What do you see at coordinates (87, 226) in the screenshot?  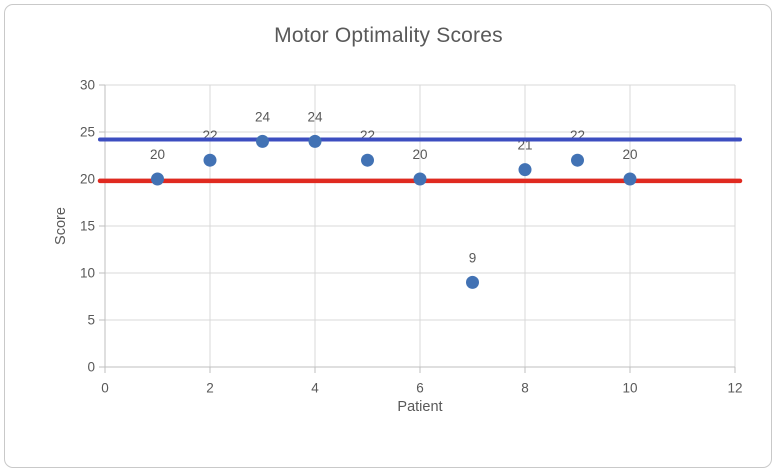 I see `y-tick-label: 15` at bounding box center [87, 226].